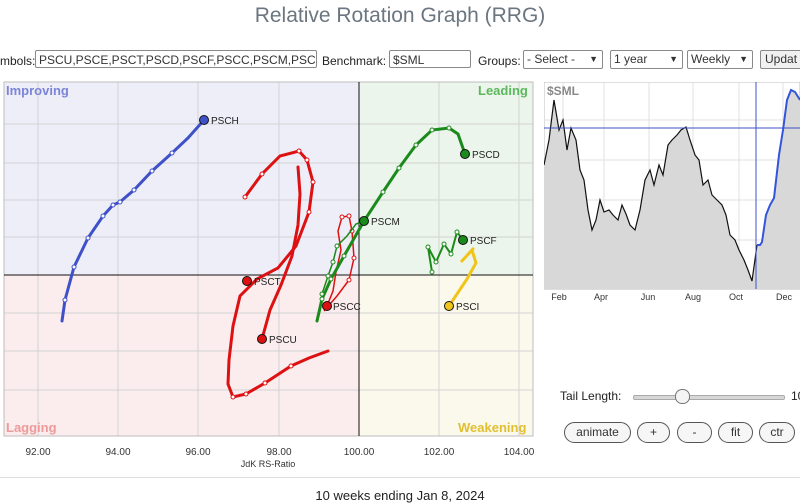 The height and width of the screenshot is (504, 800). Describe the element at coordinates (631, 59) in the screenshot. I see `period-select-value: 1 year` at that location.